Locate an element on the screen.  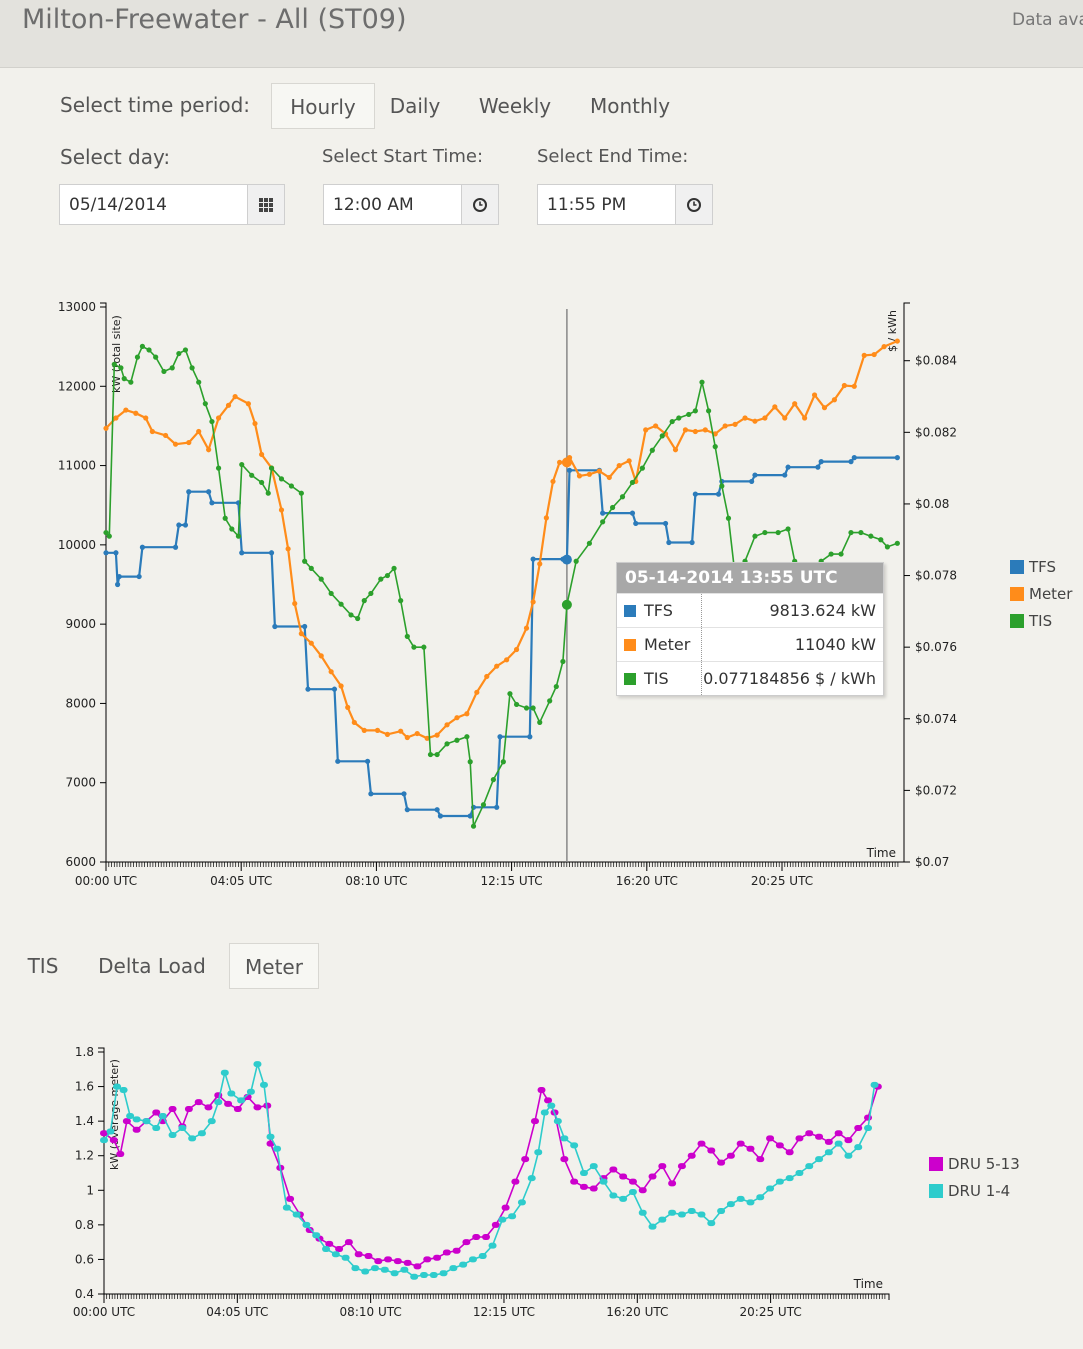
calendar-grid-icon is located at coordinates (266, 204).